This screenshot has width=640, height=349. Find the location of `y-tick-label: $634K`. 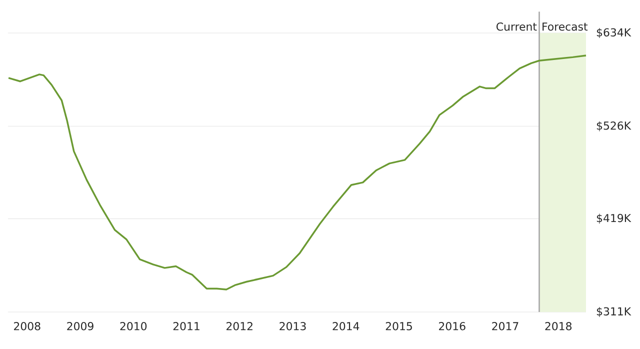

y-tick-label: $634K is located at coordinates (614, 33).